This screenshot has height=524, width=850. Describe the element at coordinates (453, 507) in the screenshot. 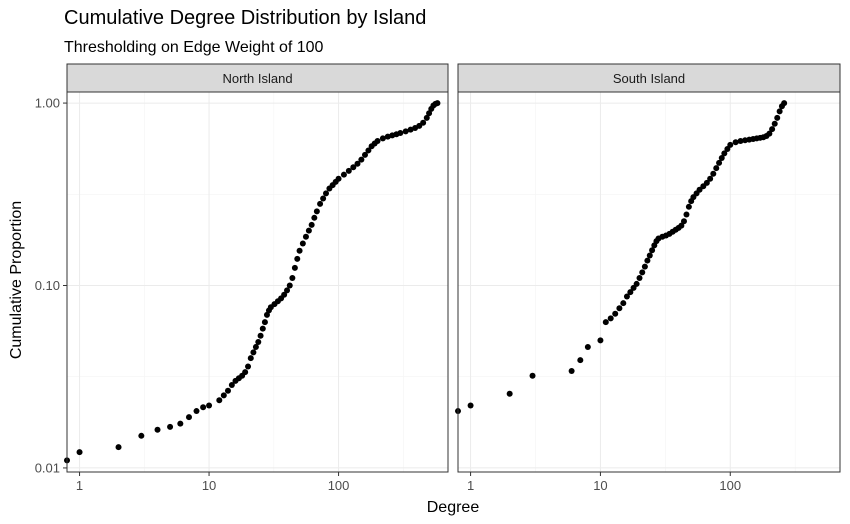

I see `x-axis-title: Degree` at that location.